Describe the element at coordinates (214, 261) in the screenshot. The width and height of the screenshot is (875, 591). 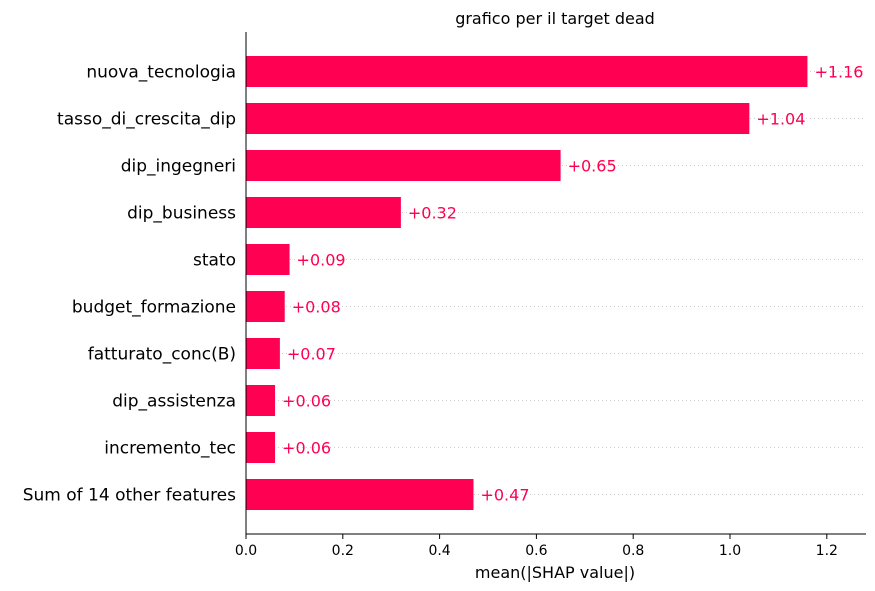
I see `category-label: stato` at that location.